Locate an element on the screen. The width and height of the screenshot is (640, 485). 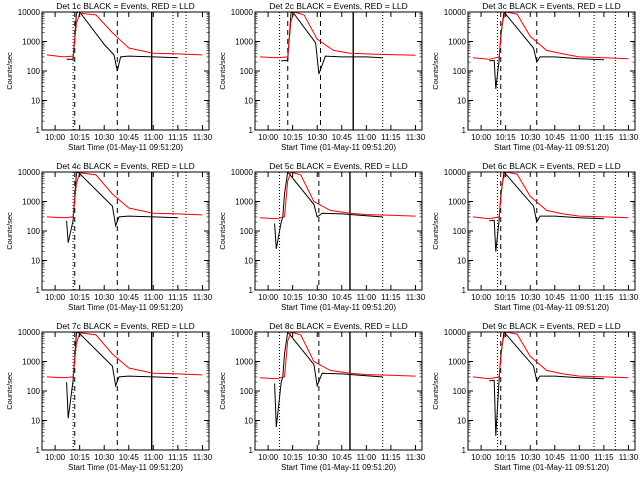
panel-title: Det 3c BLACK = Events, RED = LLD is located at coordinates (551, 6).